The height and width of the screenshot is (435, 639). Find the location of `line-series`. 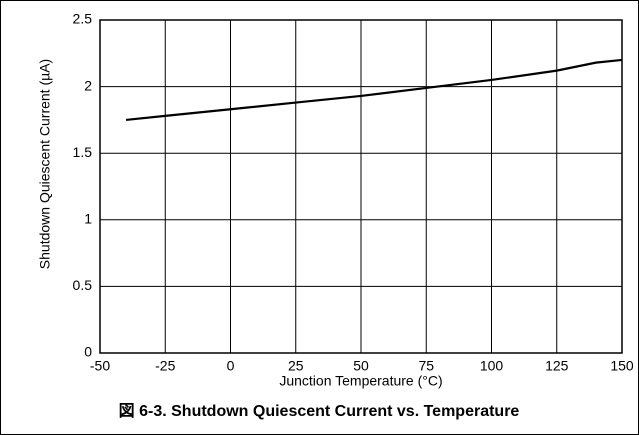

line-series is located at coordinates (374, 89).